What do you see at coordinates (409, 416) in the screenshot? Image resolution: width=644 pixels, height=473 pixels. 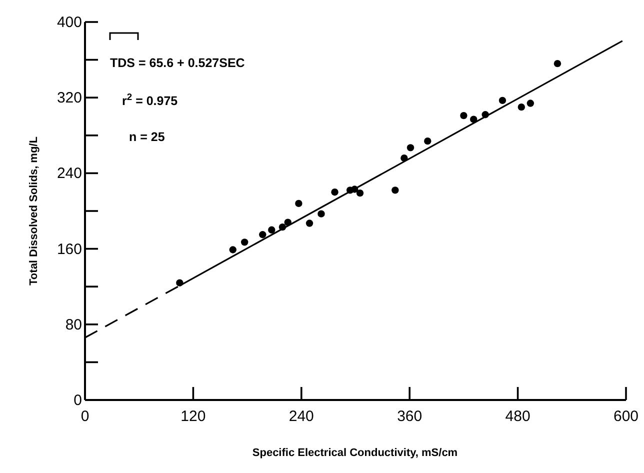 I see `x-tick-label: 360` at bounding box center [409, 416].